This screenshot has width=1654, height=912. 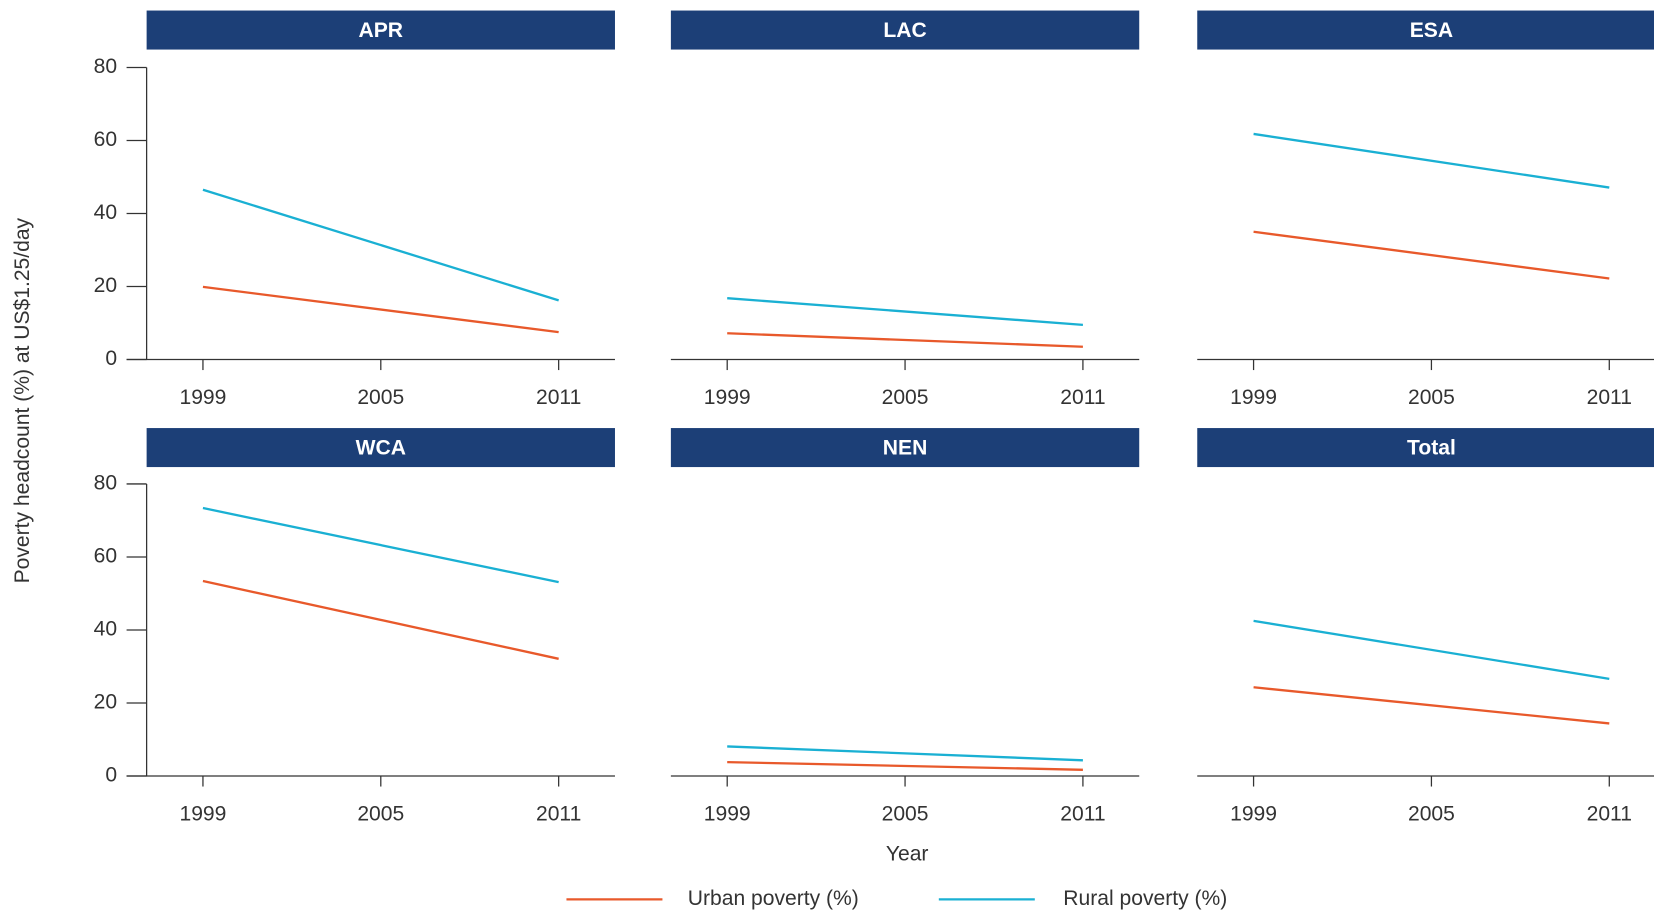 What do you see at coordinates (1431, 448) in the screenshot?
I see `panel-title: Total` at bounding box center [1431, 448].